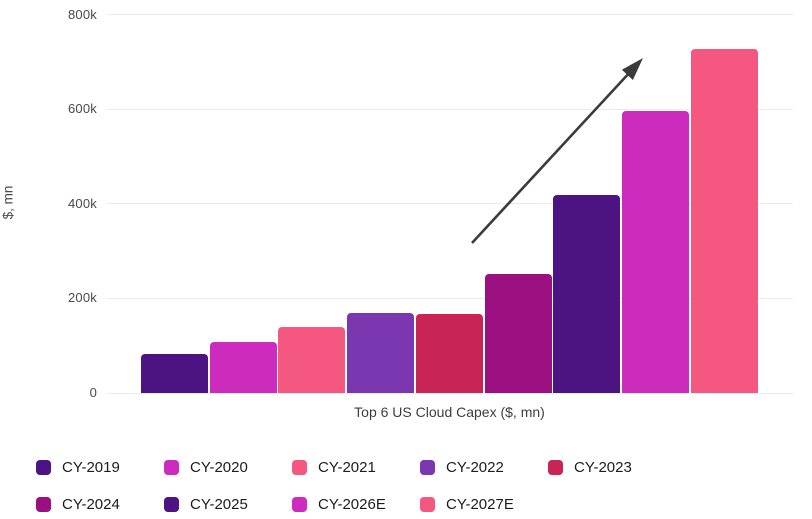  Describe the element at coordinates (603, 467) in the screenshot. I see `legend-label: CY-2023` at that location.